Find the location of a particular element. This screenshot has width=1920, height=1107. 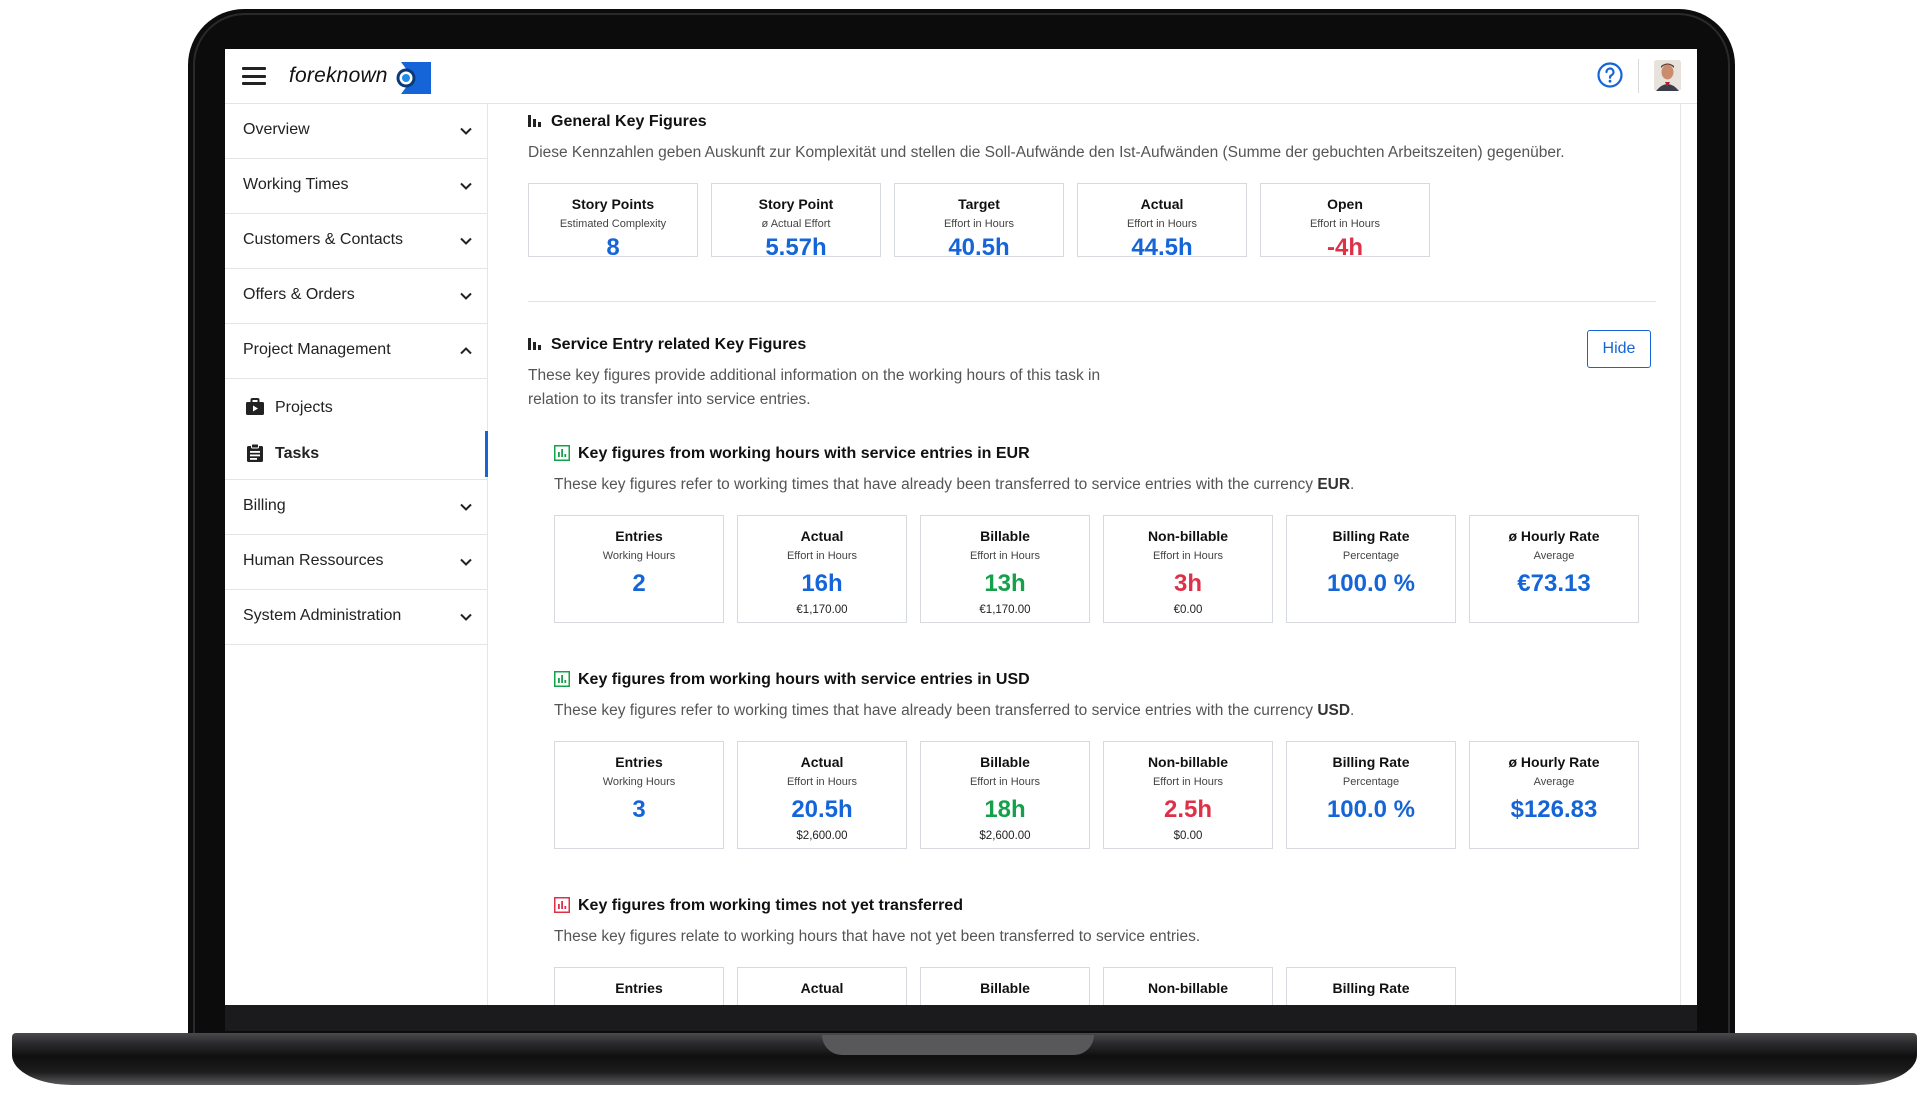

kpi-amount: $0.00 is located at coordinates (1188, 836).